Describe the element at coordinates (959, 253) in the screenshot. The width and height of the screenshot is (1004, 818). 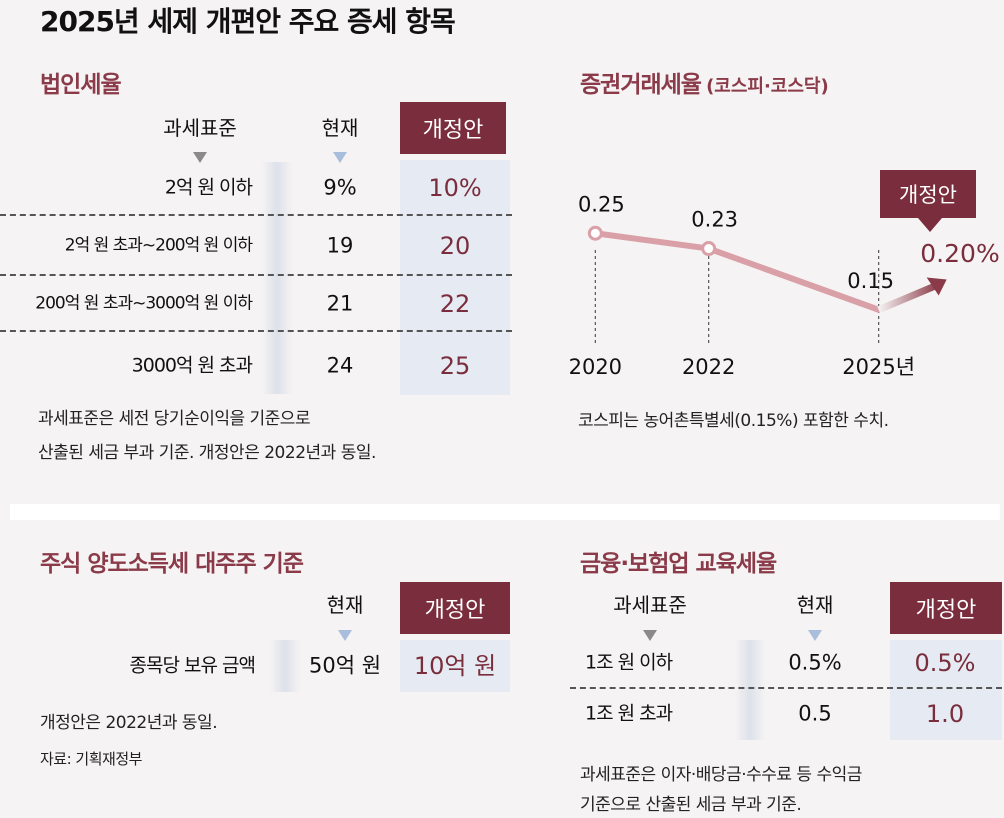
I see `proposal-value: 0.20%` at that location.